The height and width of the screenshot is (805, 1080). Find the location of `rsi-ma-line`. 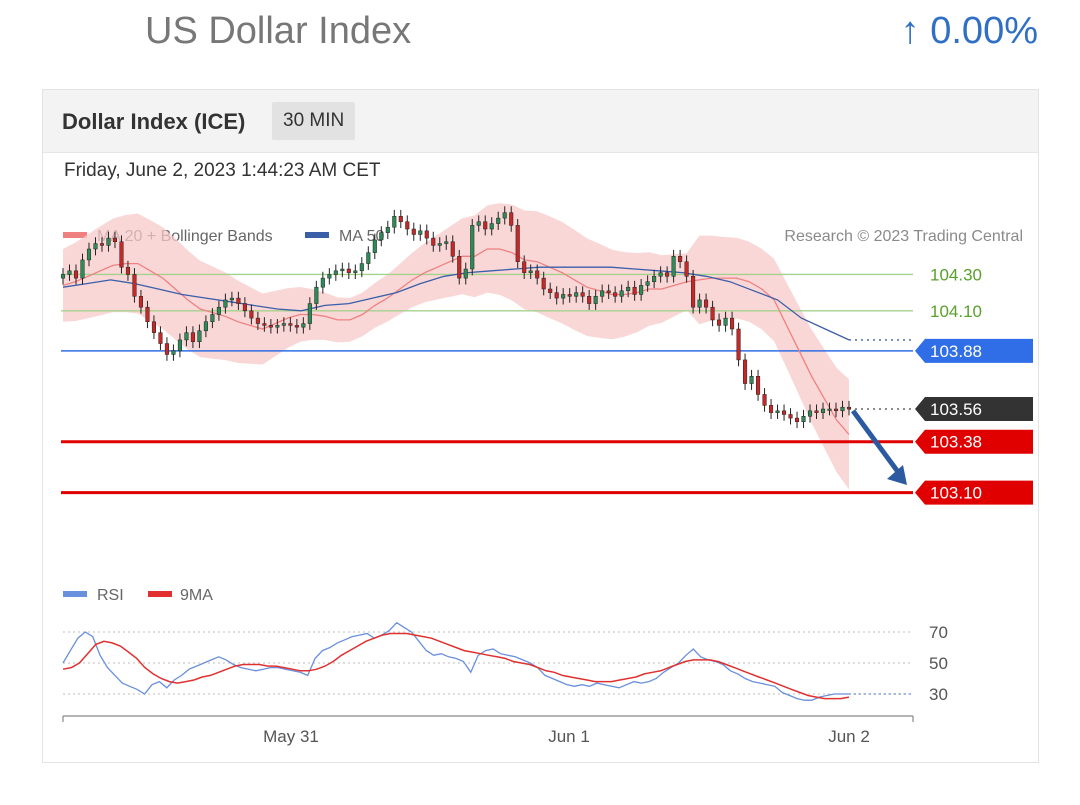

rsi-ma-line is located at coordinates (456, 666).